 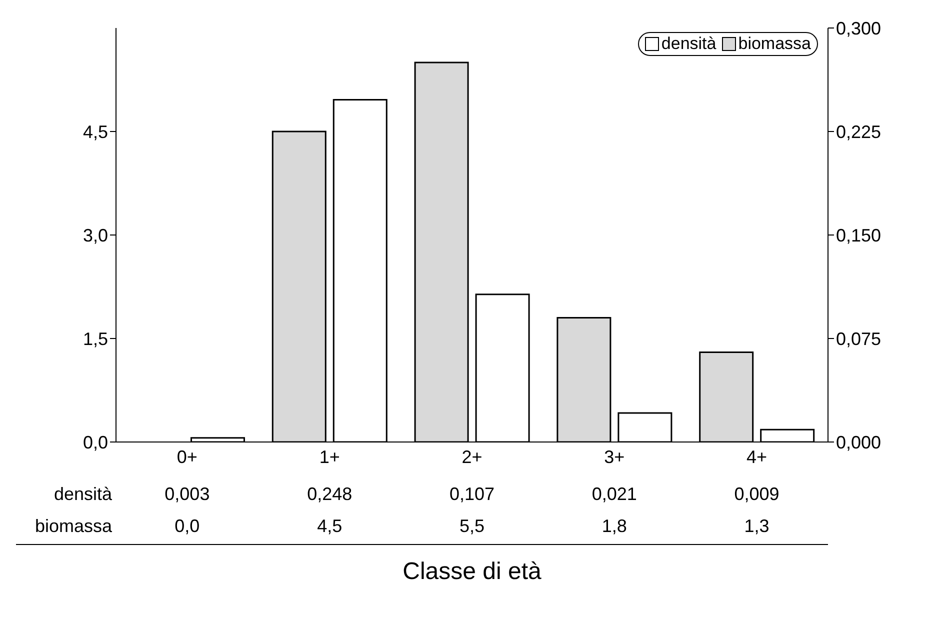 What do you see at coordinates (95, 235) in the screenshot?
I see `y-tick-label: 3,0` at bounding box center [95, 235].